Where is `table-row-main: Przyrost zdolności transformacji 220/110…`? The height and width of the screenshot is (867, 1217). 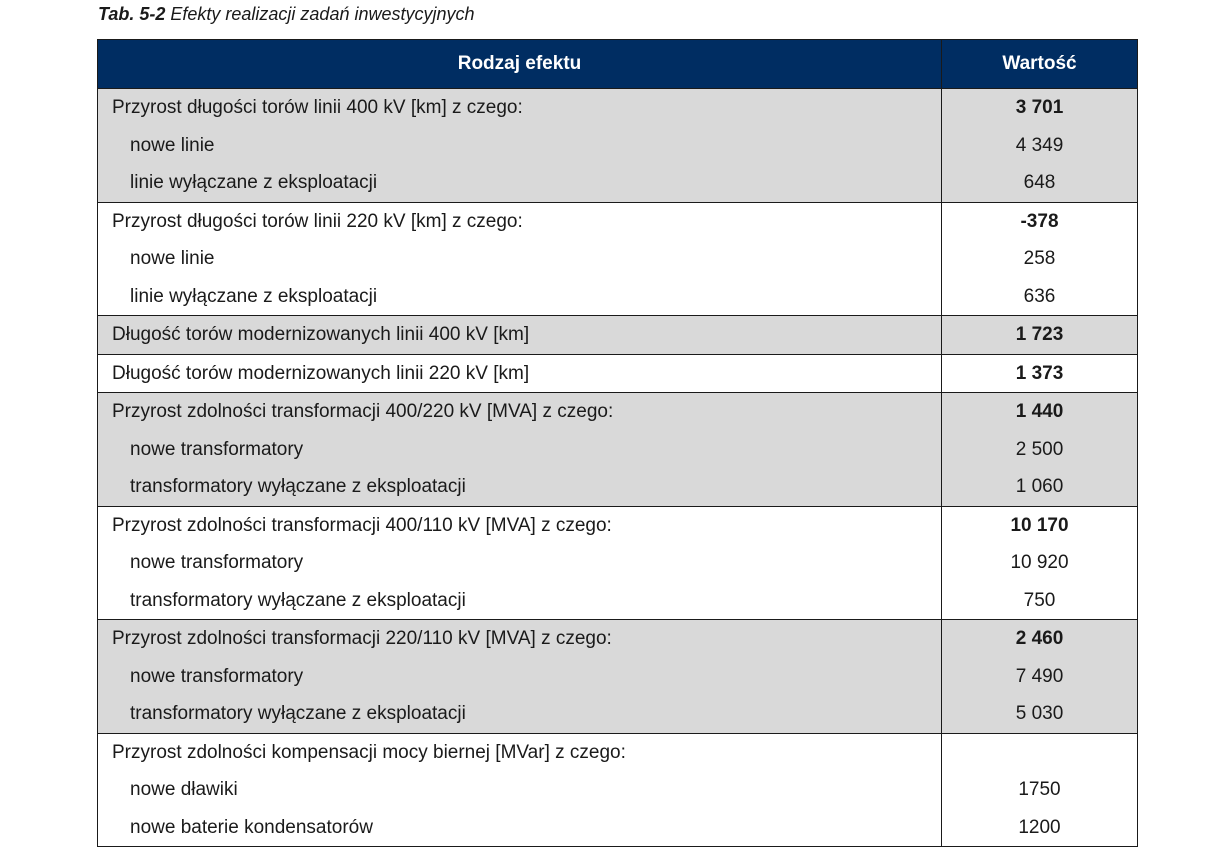 table-row-main: Przyrost zdolności transformacji 220/110… is located at coordinates (617, 638).